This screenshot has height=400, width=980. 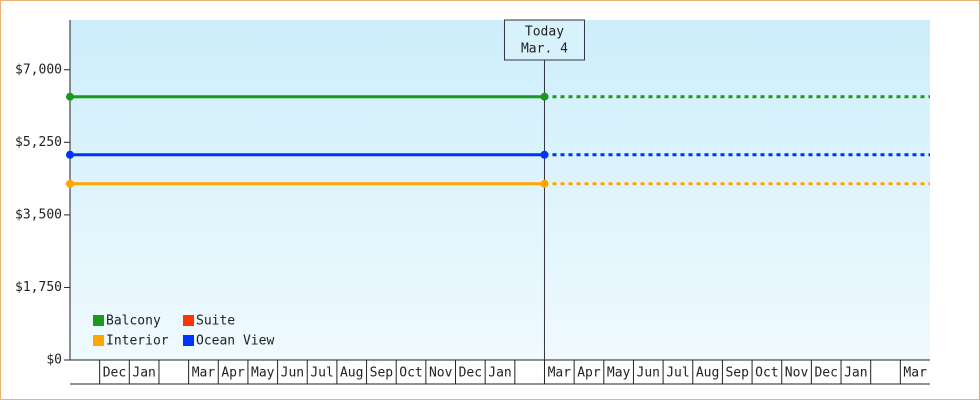 I want to click on today-box, so click(x=544, y=40).